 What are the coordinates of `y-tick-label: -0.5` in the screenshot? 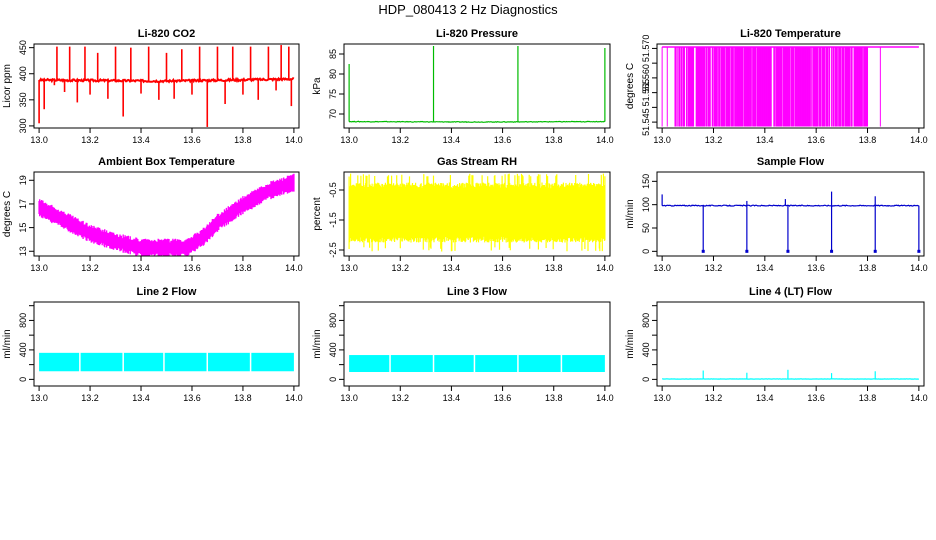 It's located at (333, 190).